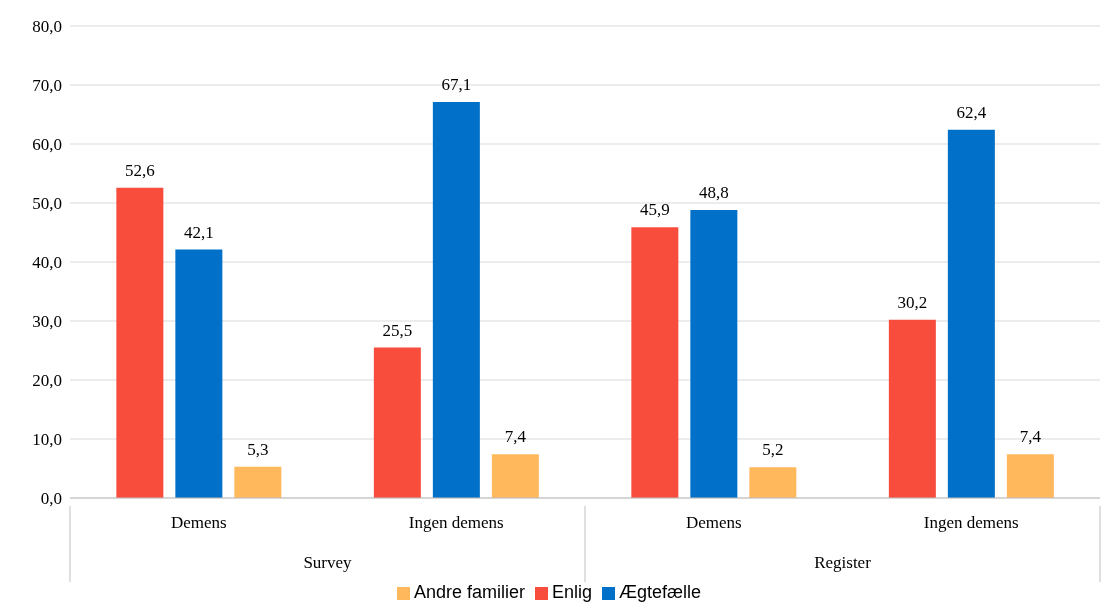 This screenshot has height=603, width=1116. I want to click on data-label: 25,5, so click(397, 330).